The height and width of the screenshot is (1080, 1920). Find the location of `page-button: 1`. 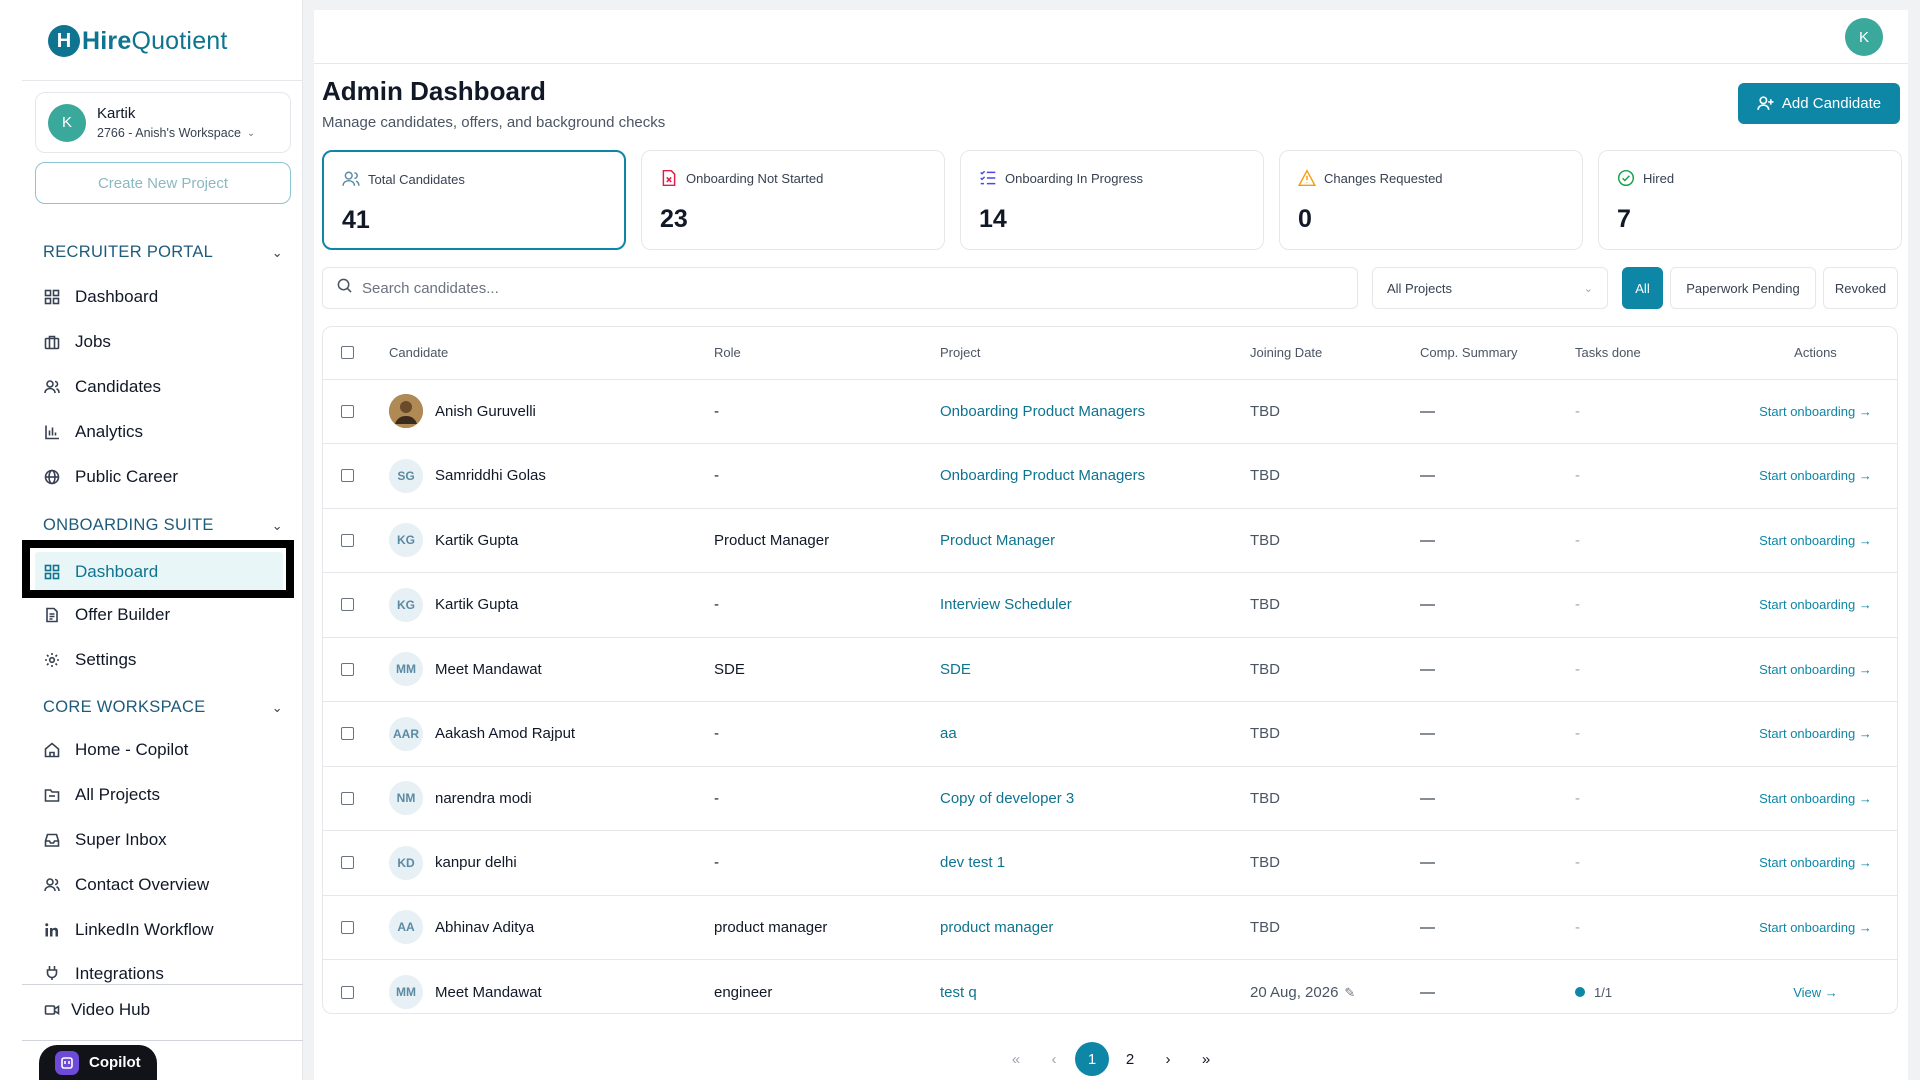

page-button: 1 is located at coordinates (1092, 1059).